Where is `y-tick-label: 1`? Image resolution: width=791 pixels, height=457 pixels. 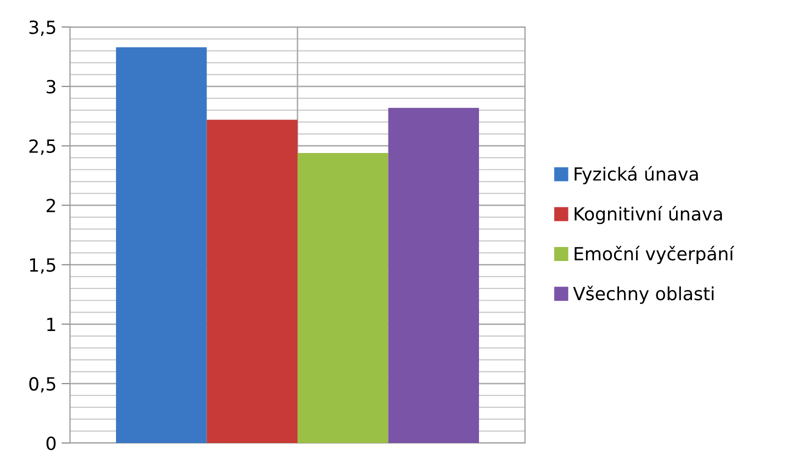 y-tick-label: 1 is located at coordinates (51, 325).